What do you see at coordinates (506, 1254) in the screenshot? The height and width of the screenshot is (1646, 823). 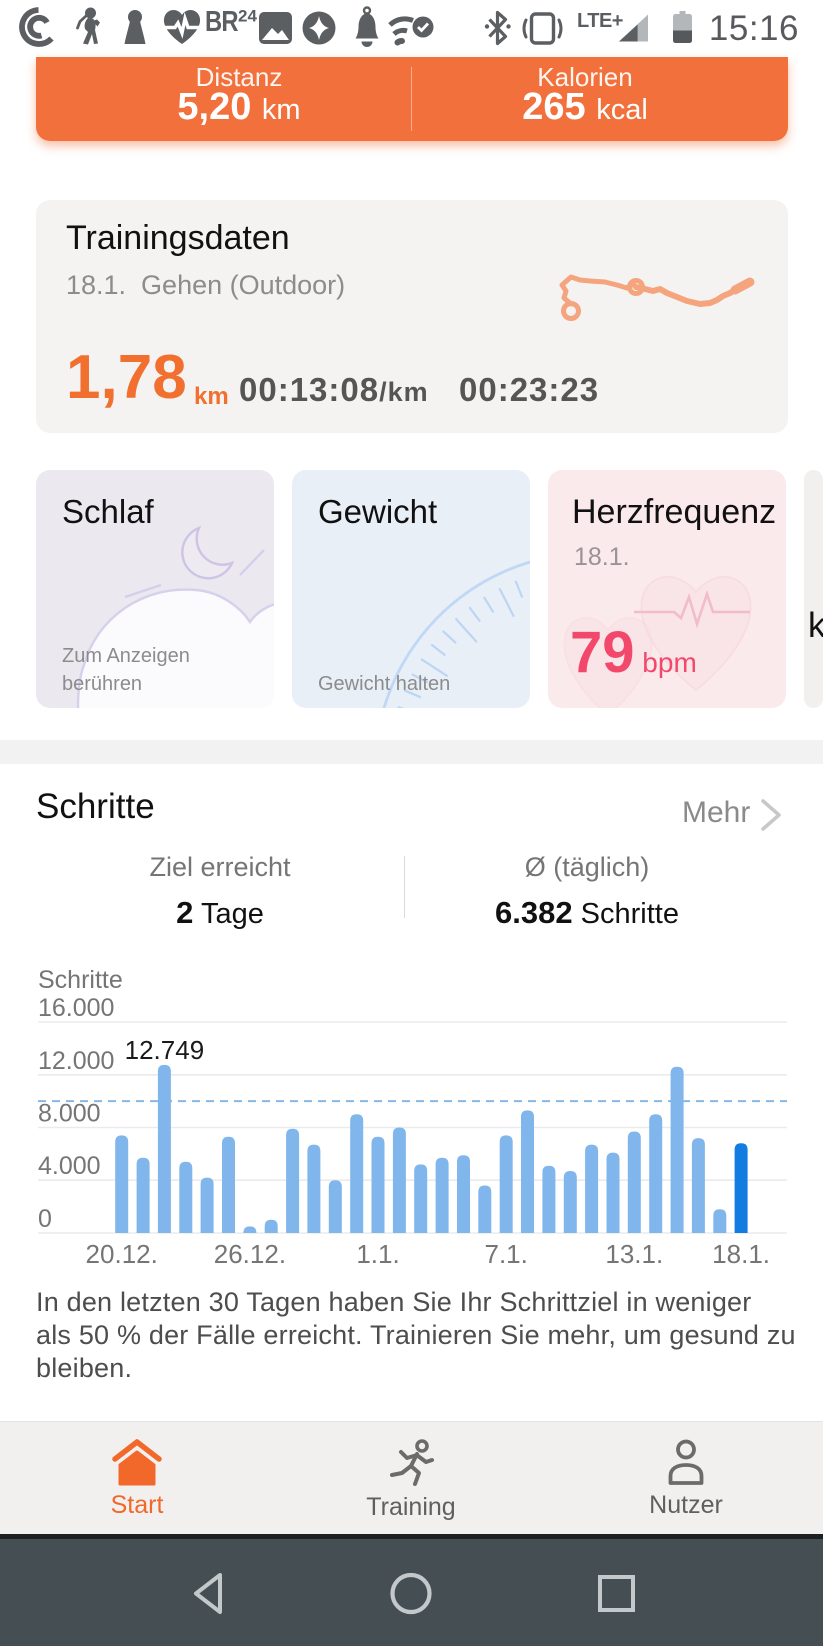 I see `svg-text: 7.1.` at bounding box center [506, 1254].